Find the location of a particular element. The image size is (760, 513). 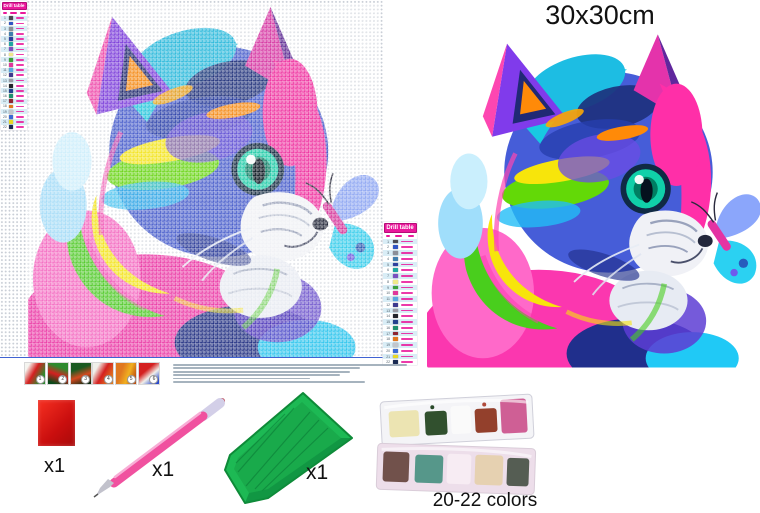

drill-number: 13 is located at coordinates (5, 80).